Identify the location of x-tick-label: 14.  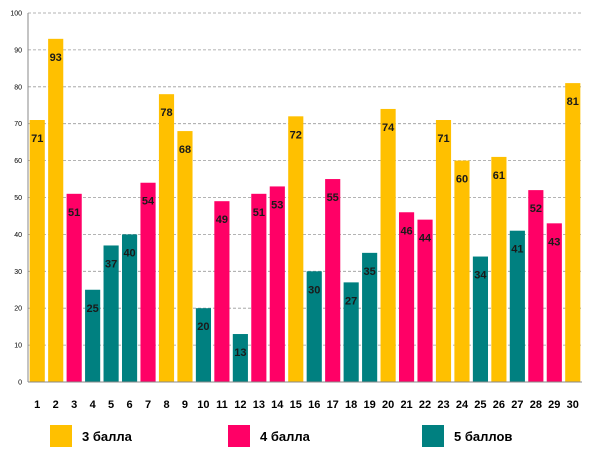
(277, 405).